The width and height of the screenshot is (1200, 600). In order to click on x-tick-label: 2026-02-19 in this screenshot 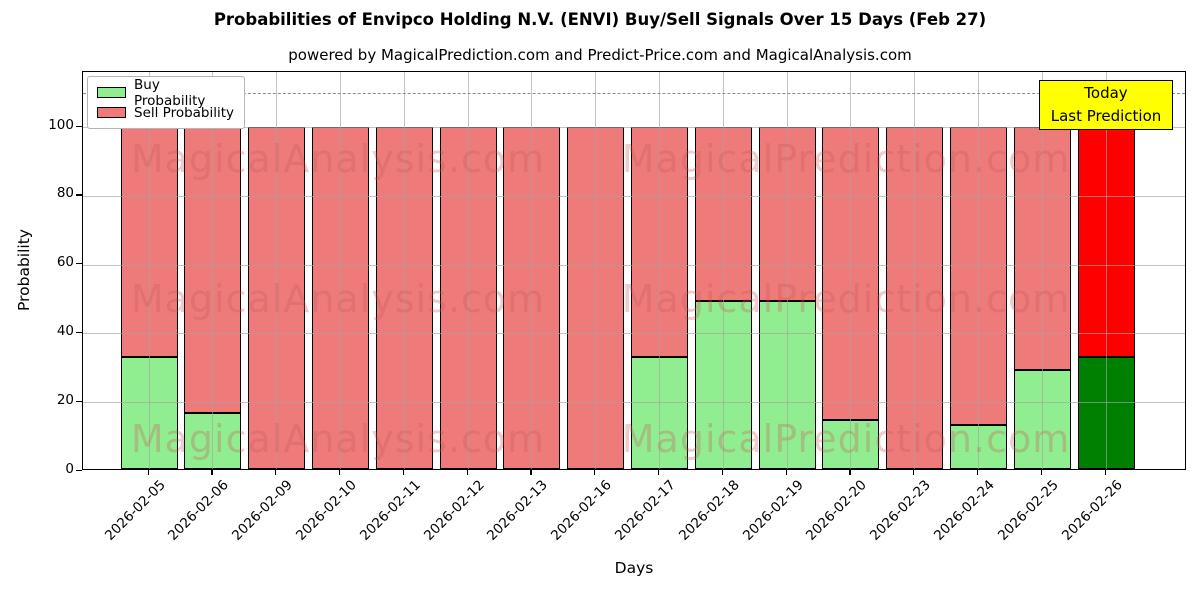, I will do `click(773, 510)`.